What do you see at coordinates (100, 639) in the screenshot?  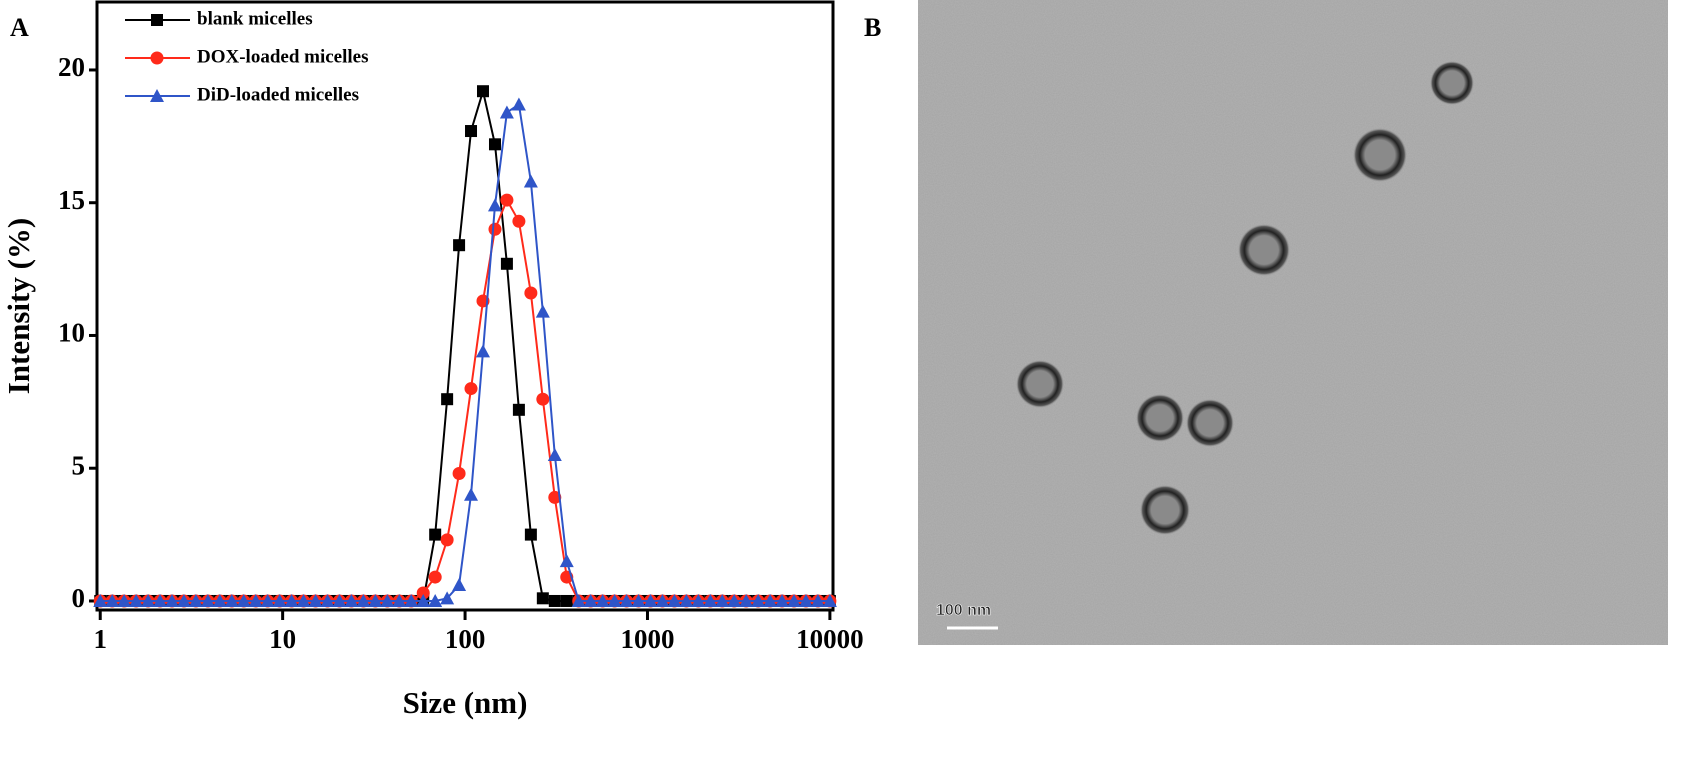 I see `x-tick-label: 1` at bounding box center [100, 639].